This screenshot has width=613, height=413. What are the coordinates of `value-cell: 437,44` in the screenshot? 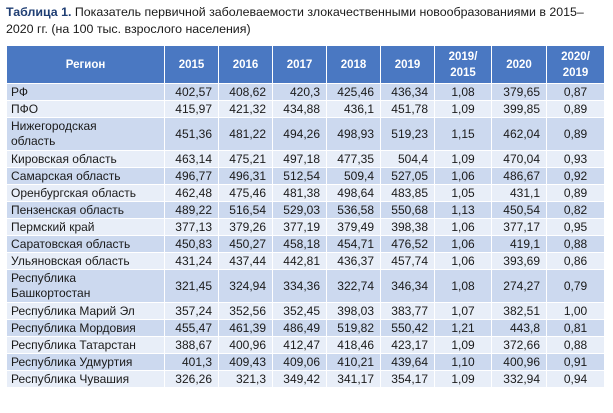 It's located at (245, 261).